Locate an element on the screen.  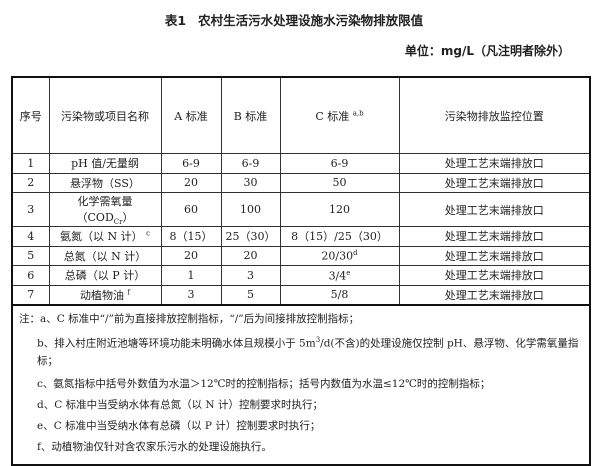
table-row: 3 化学需氧量（CODCr） 60 100 120 处理工艺末端排放口 is located at coordinates (301, 209).